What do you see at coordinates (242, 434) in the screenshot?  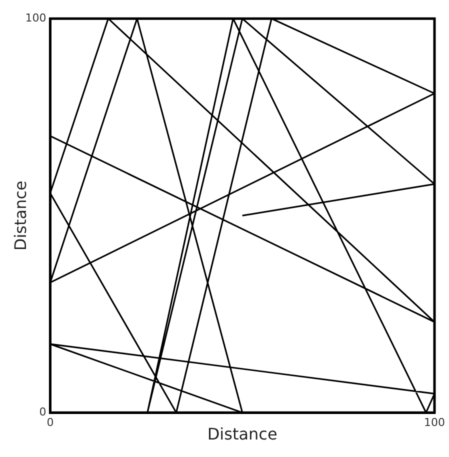 I see `x-axis-title: Distance` at bounding box center [242, 434].